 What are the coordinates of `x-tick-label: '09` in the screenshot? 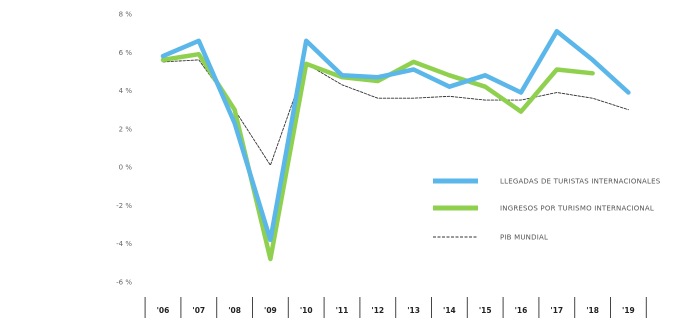 It's located at (270, 310).